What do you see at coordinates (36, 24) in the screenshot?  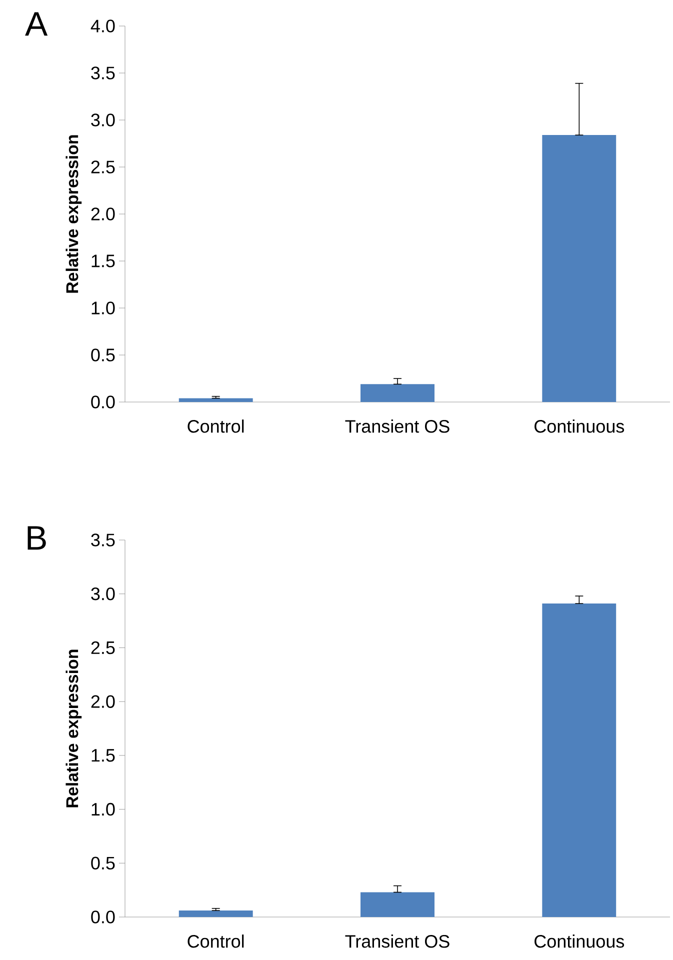 I see `chart-title: A` at bounding box center [36, 24].